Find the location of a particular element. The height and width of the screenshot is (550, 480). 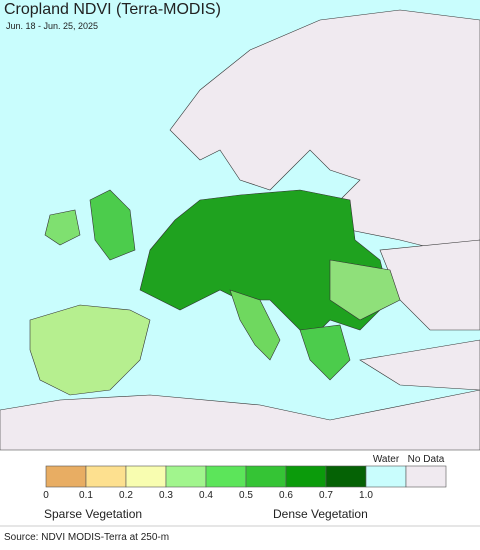

britain is located at coordinates (112, 225).